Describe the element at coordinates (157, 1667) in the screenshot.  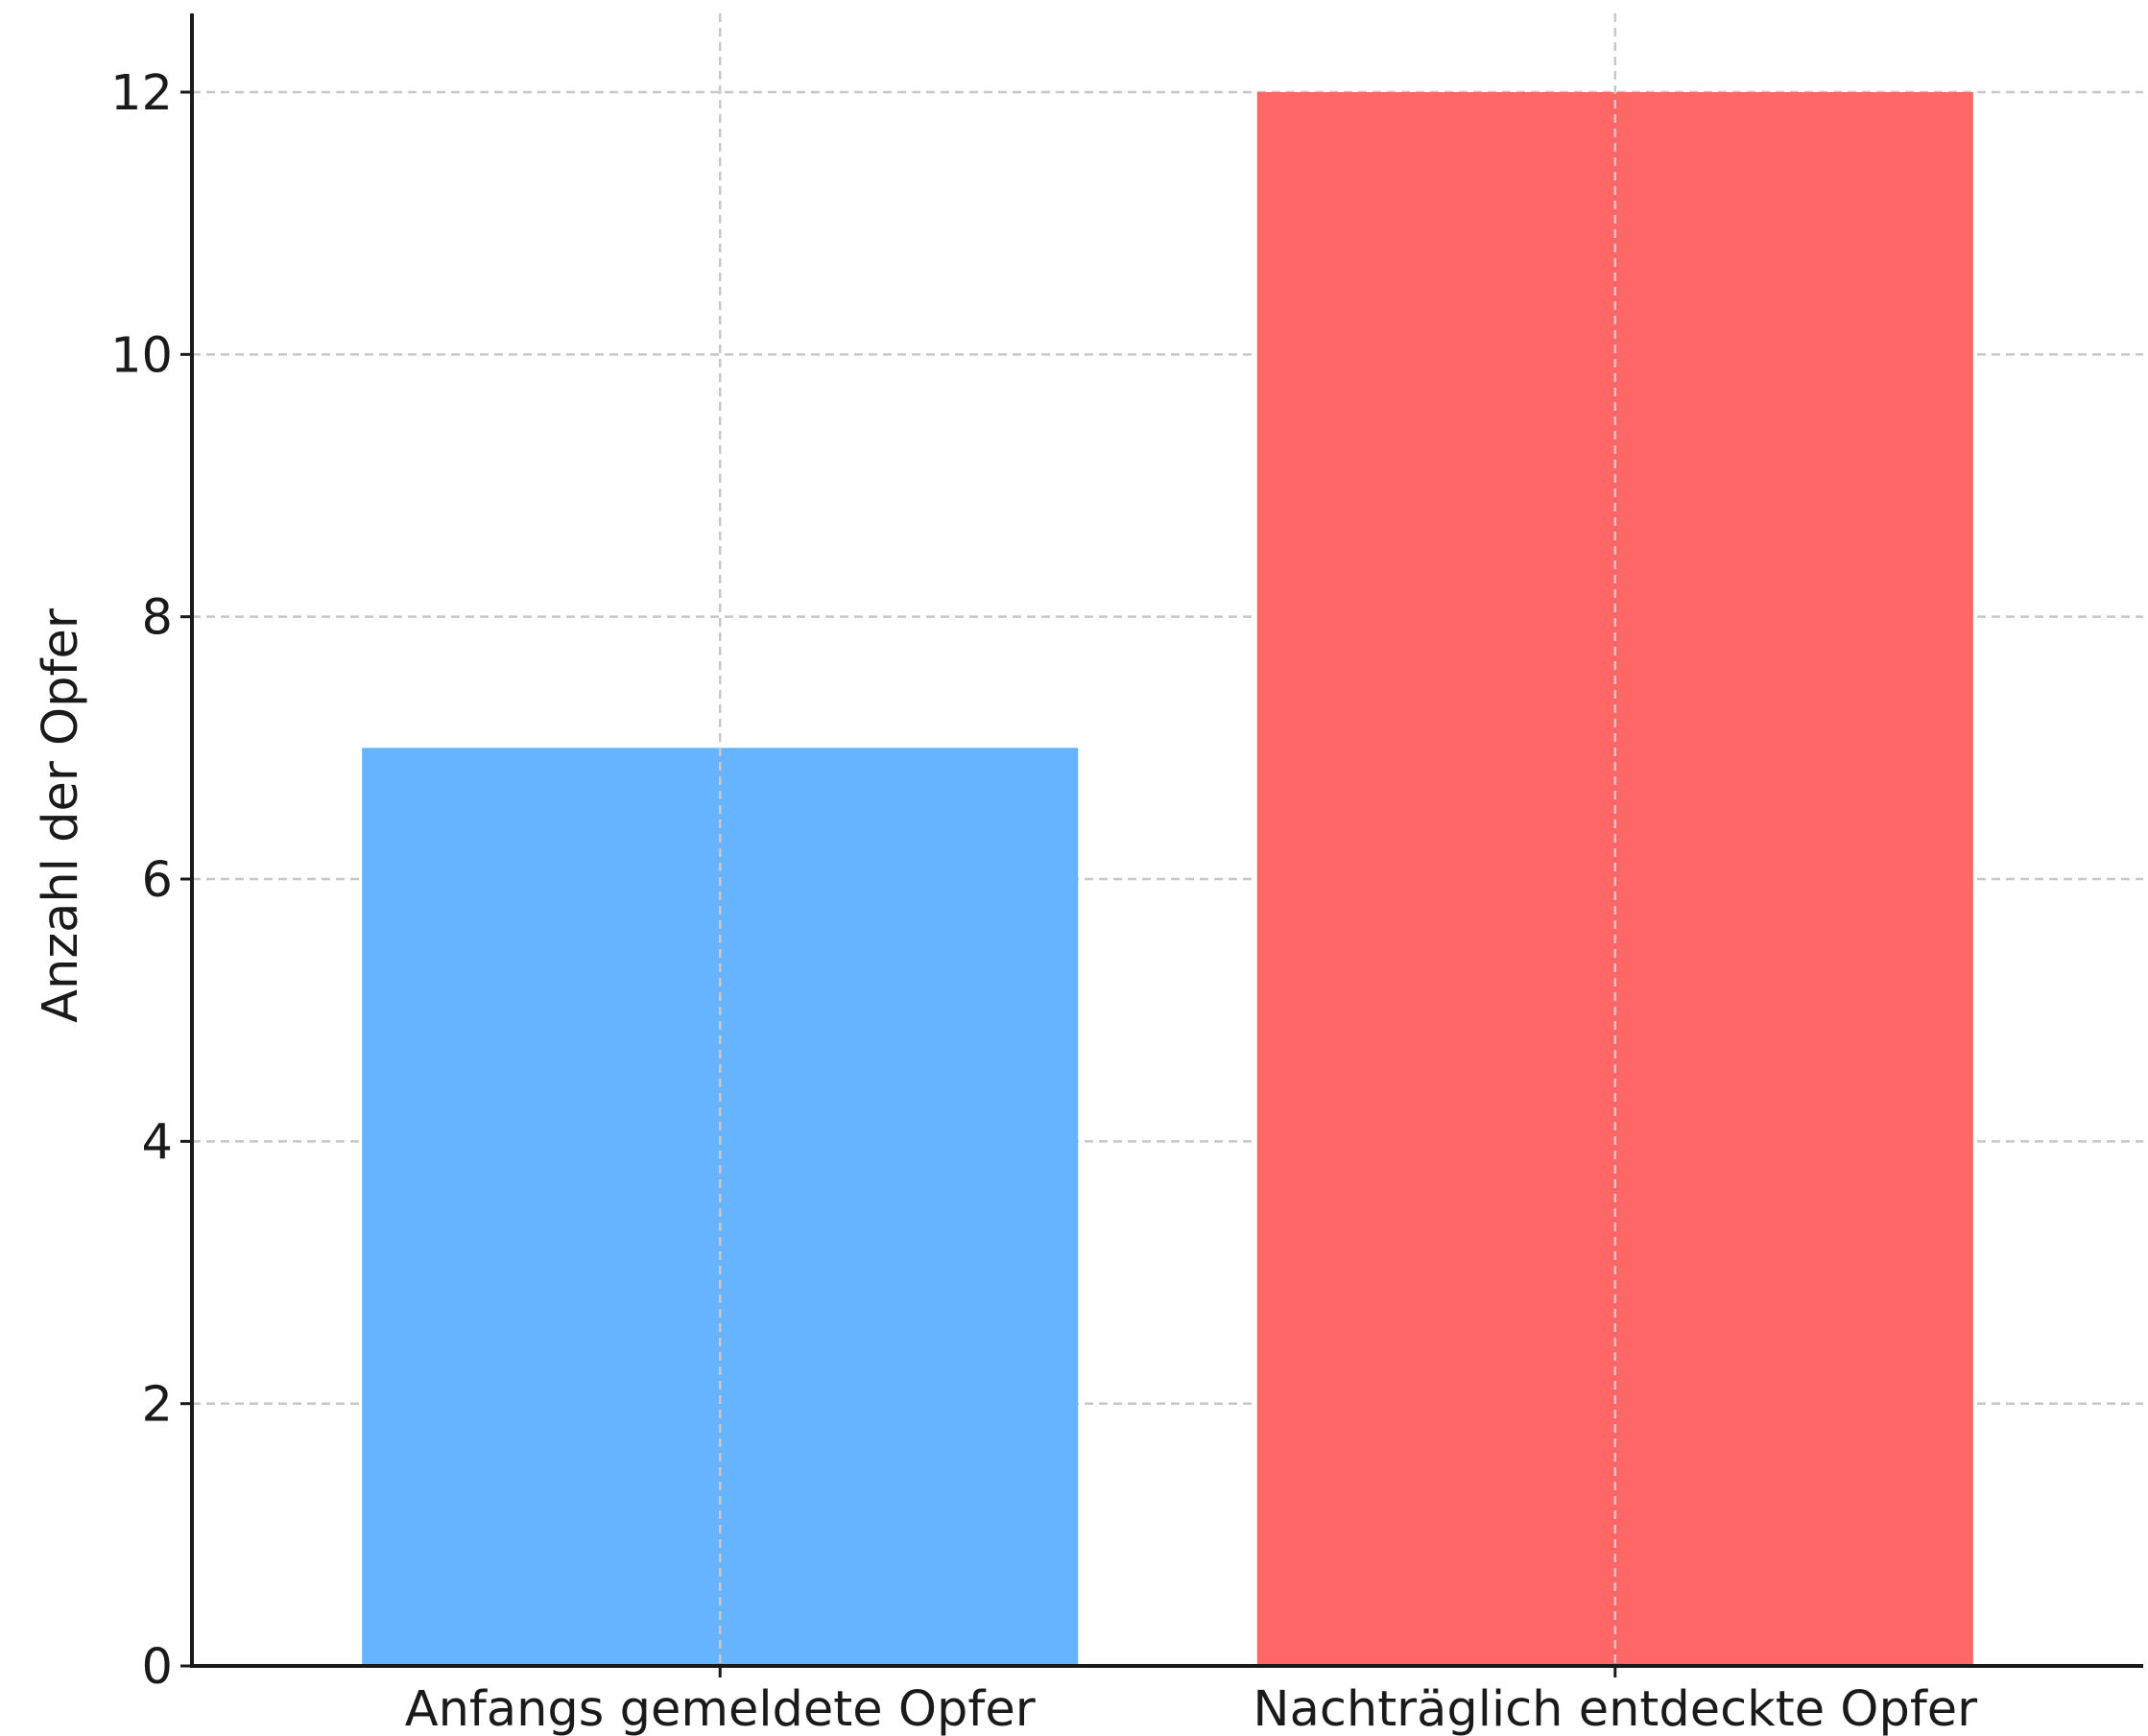
I see `y-tick-label-0: 0` at that location.